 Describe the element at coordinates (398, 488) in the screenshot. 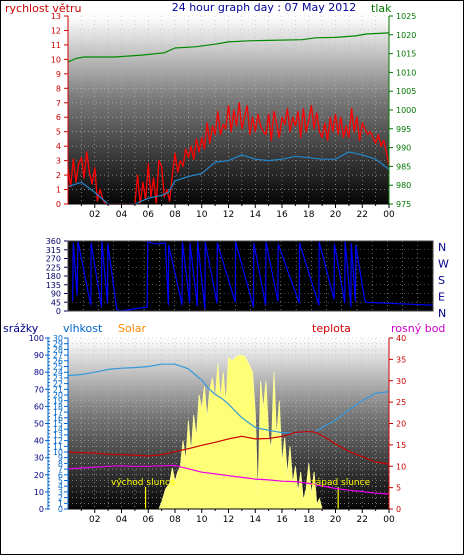

I see `temperature-tick-label: 5` at that location.